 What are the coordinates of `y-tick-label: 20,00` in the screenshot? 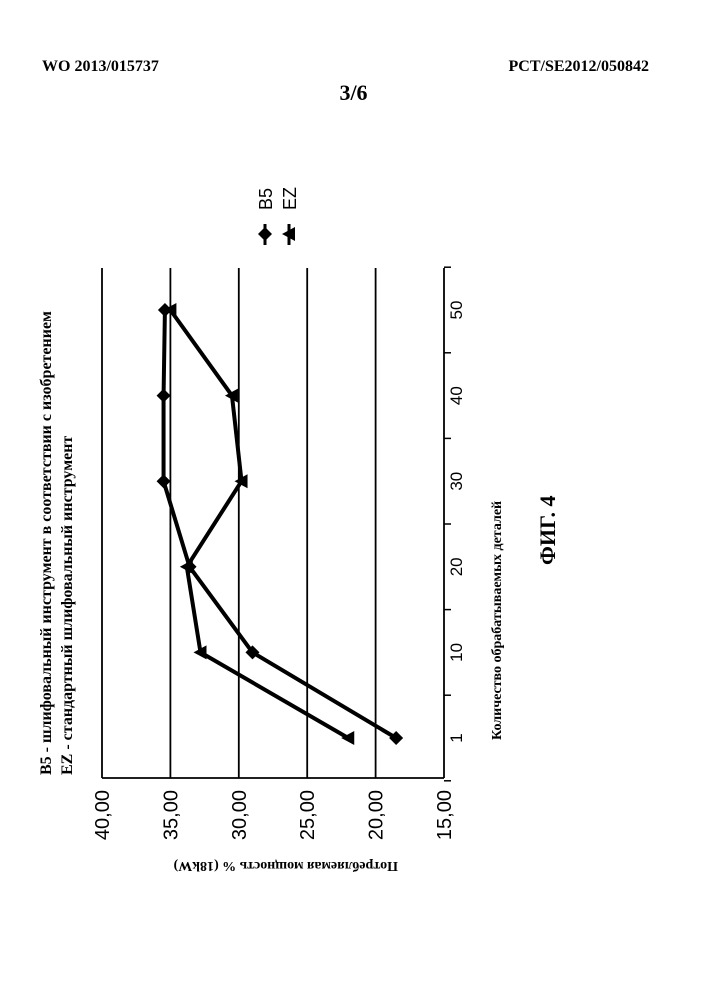 It's located at (377, 815).